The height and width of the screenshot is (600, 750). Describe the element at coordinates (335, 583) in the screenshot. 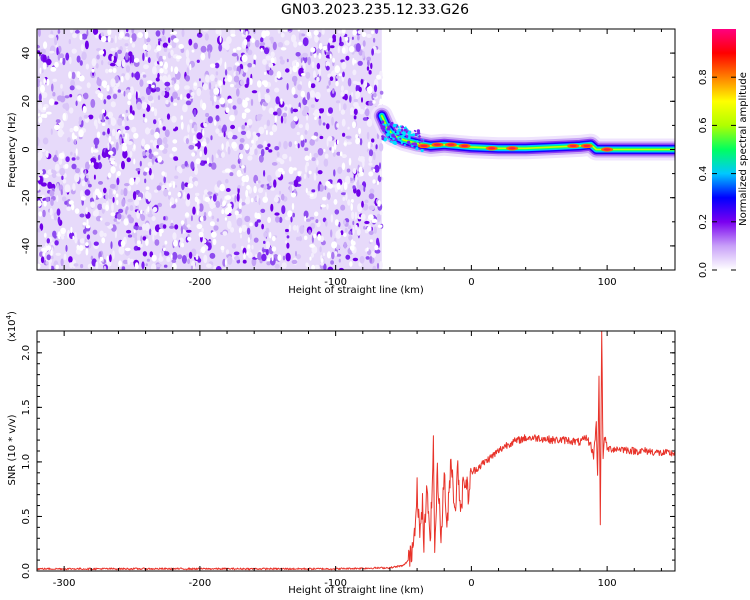

I see `x-tick-label: -100` at that location.